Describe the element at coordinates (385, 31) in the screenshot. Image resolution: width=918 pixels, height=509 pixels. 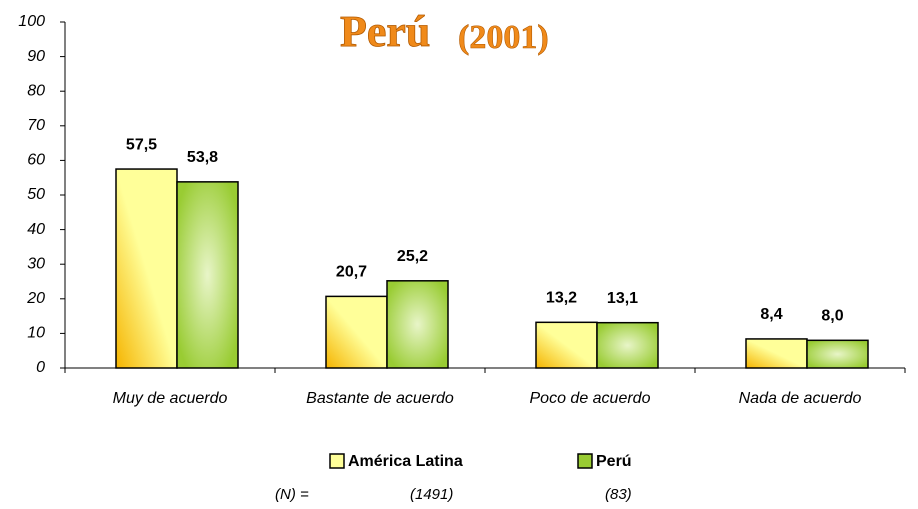
I see `chart-title: Perú` at that location.